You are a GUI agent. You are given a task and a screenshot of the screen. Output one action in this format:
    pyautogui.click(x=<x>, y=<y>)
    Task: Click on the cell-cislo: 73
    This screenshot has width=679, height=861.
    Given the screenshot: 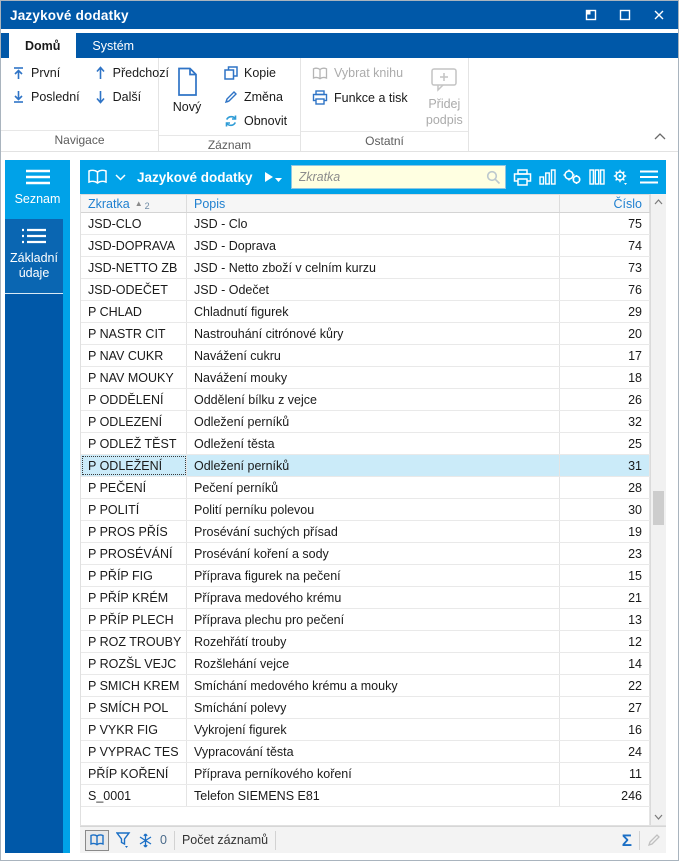 What is the action you would take?
    pyautogui.click(x=605, y=267)
    